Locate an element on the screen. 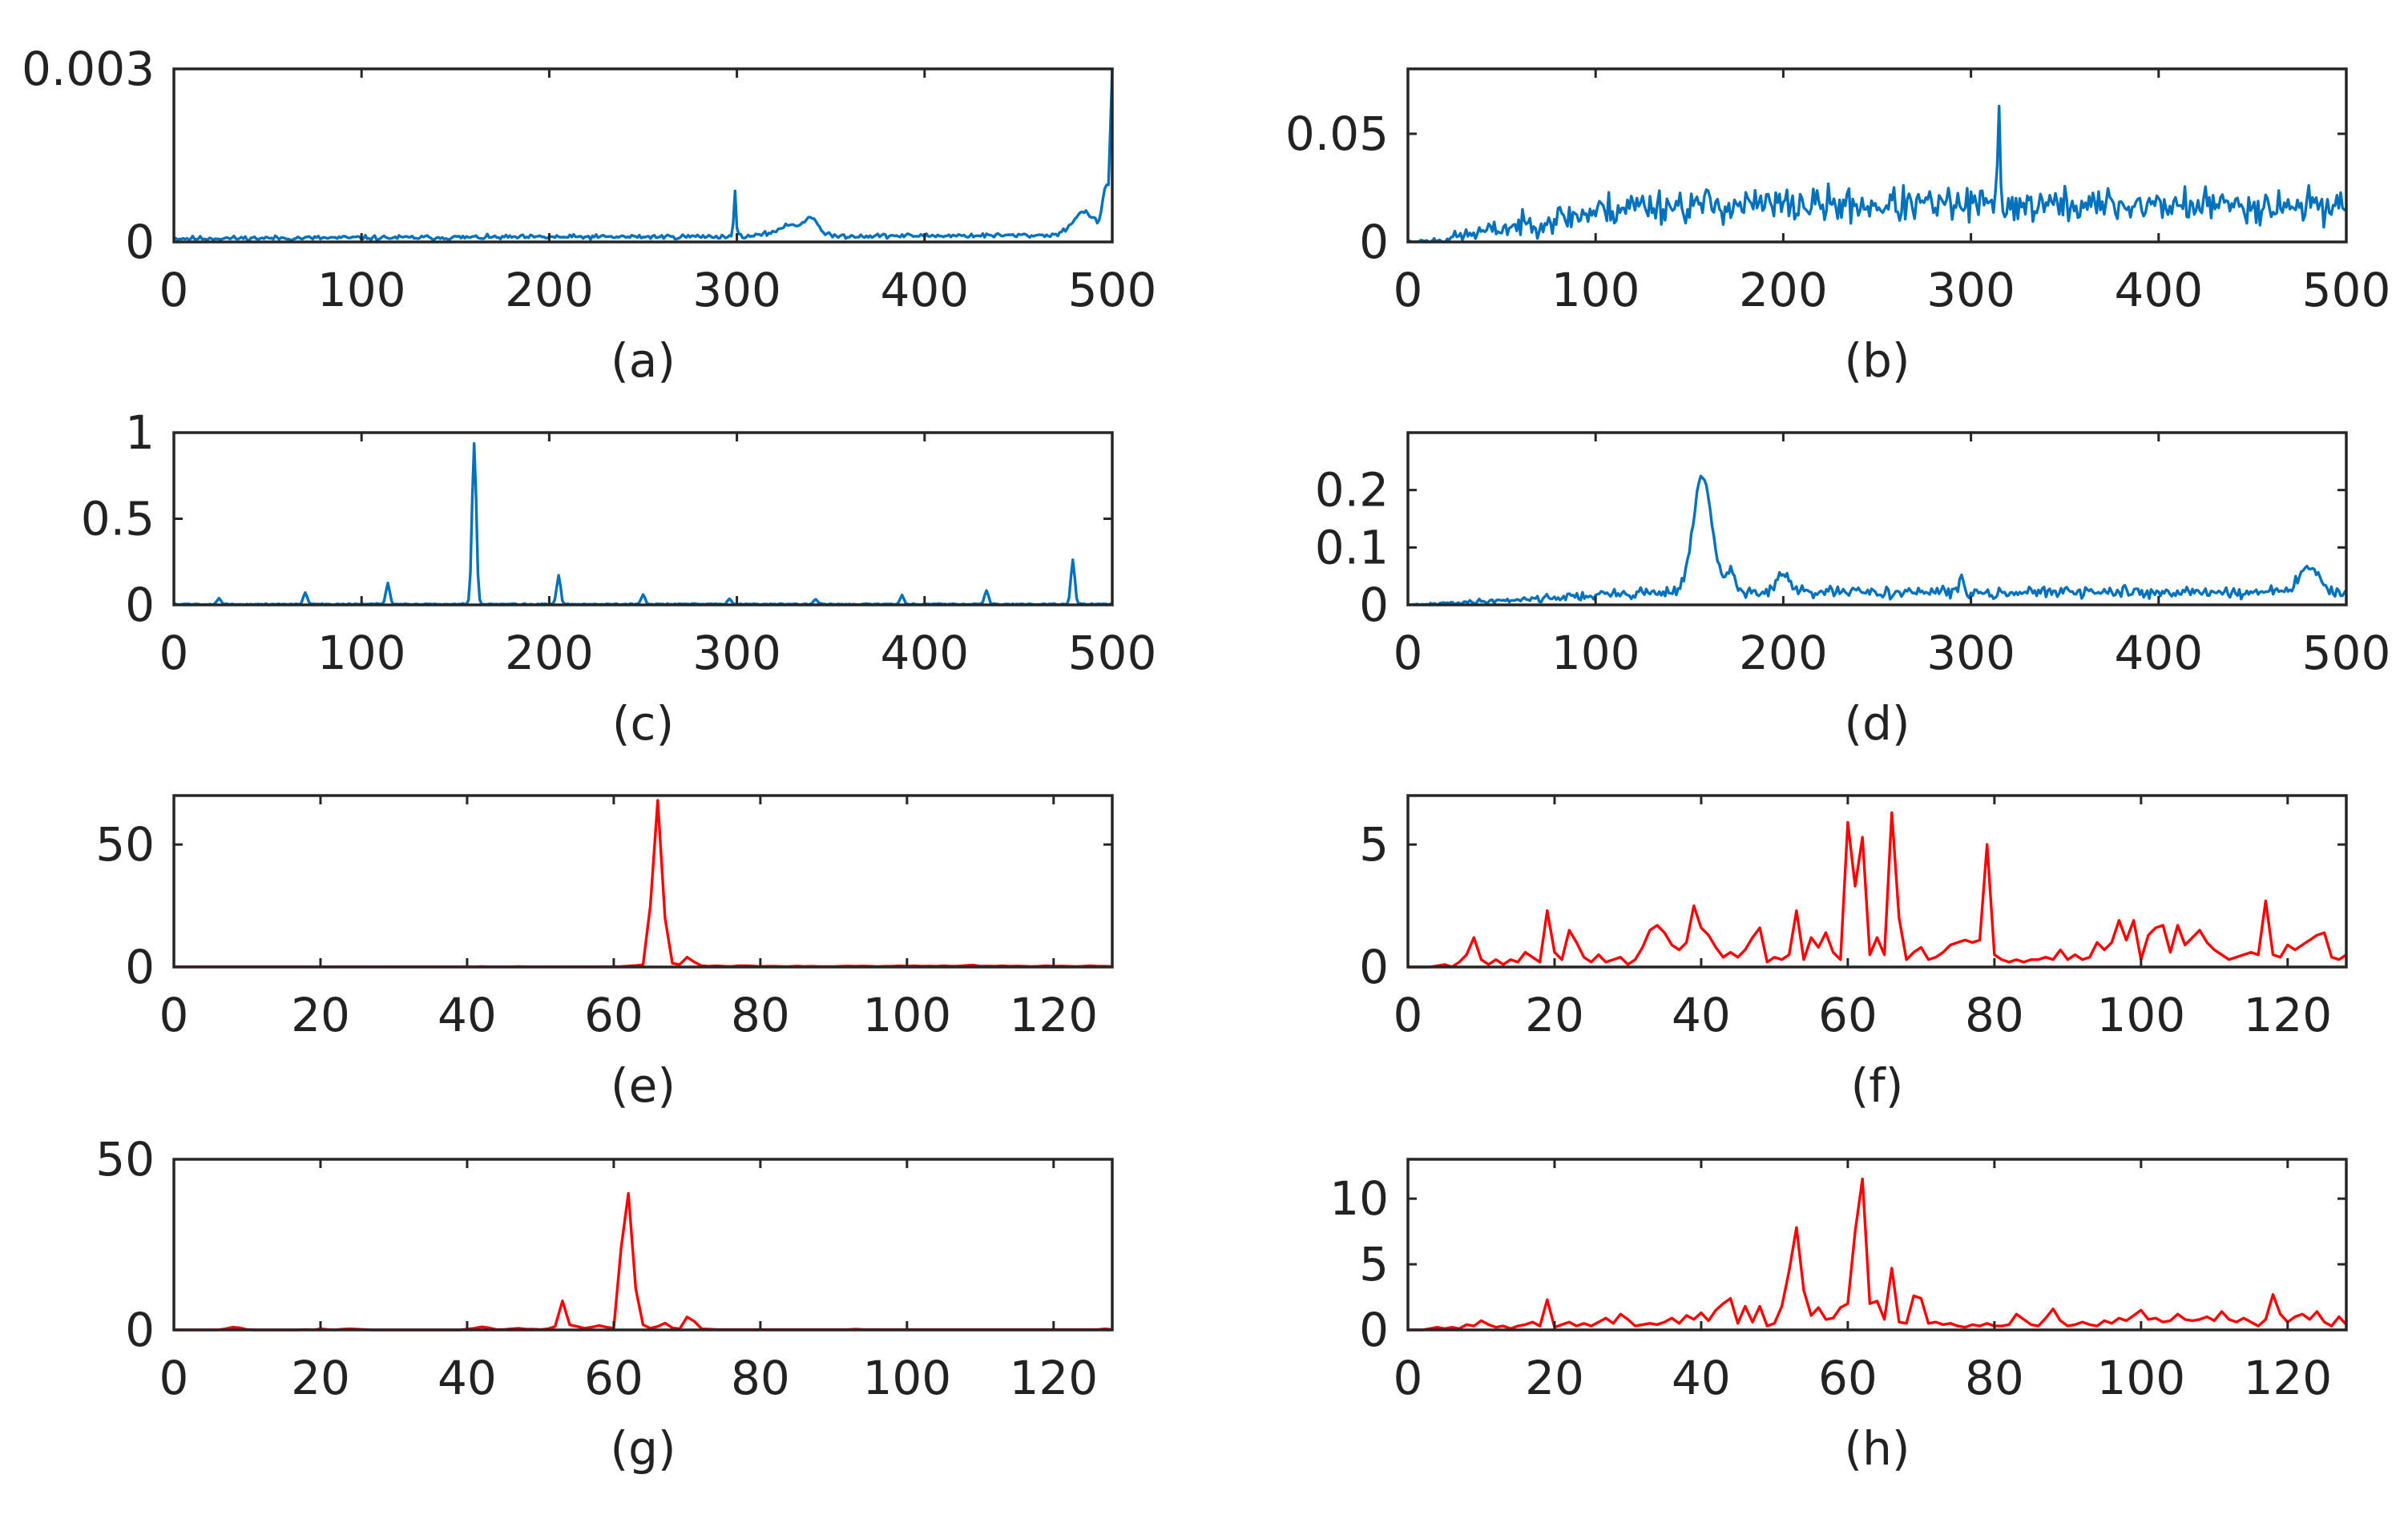 The image size is (2408, 1523). panel-caption-g: (g) is located at coordinates (643, 1449).